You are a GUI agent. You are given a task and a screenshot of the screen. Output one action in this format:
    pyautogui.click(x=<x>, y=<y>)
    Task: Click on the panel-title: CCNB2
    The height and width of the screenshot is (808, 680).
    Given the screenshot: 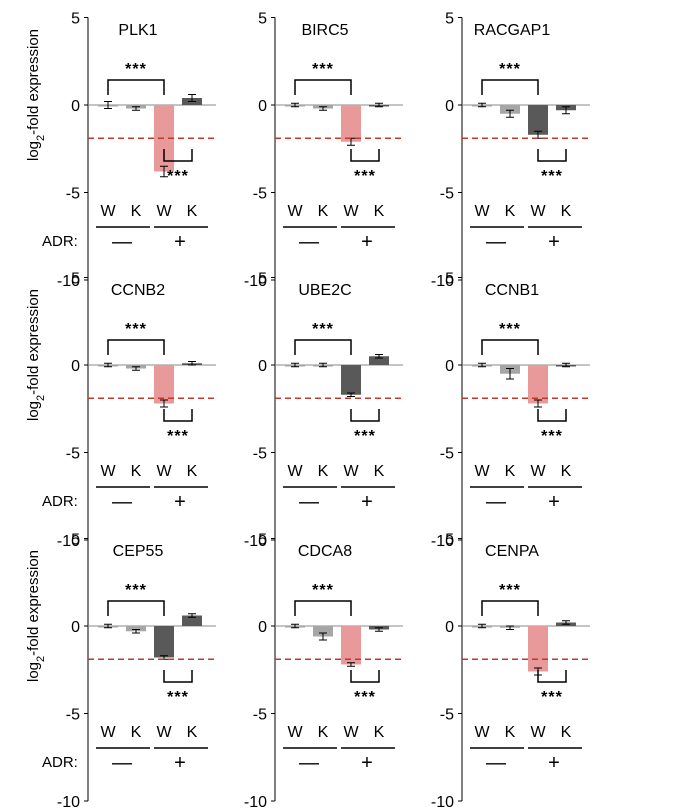 What is the action you would take?
    pyautogui.click(x=138, y=290)
    